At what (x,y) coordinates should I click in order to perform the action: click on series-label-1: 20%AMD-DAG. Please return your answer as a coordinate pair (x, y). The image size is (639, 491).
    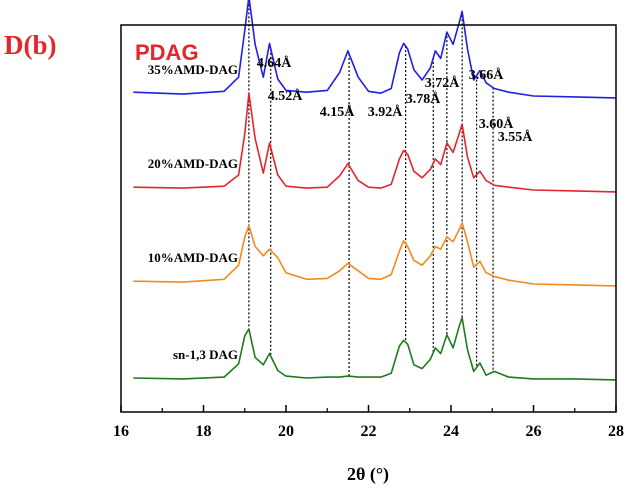
    Looking at the image, I should click on (193, 163).